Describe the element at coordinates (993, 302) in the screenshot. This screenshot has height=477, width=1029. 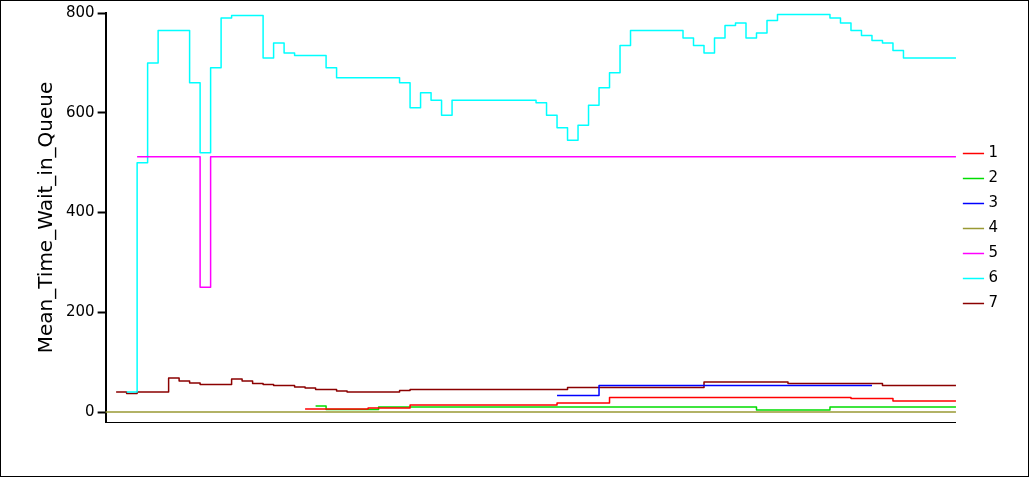
I see `legend-label: 7` at that location.